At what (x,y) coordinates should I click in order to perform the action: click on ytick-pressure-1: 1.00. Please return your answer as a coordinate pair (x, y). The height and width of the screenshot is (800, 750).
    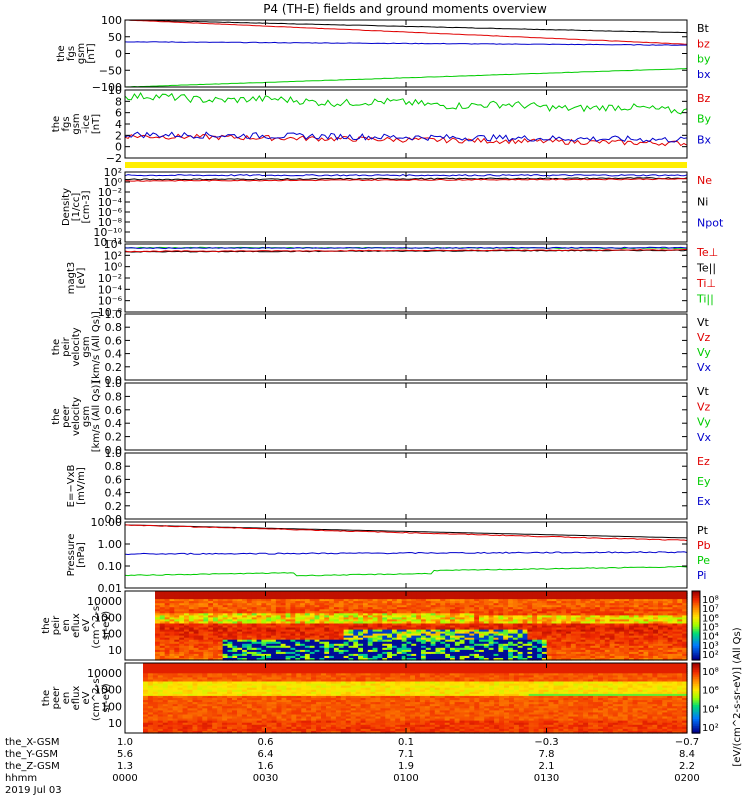
    Looking at the image, I should click on (110, 544).